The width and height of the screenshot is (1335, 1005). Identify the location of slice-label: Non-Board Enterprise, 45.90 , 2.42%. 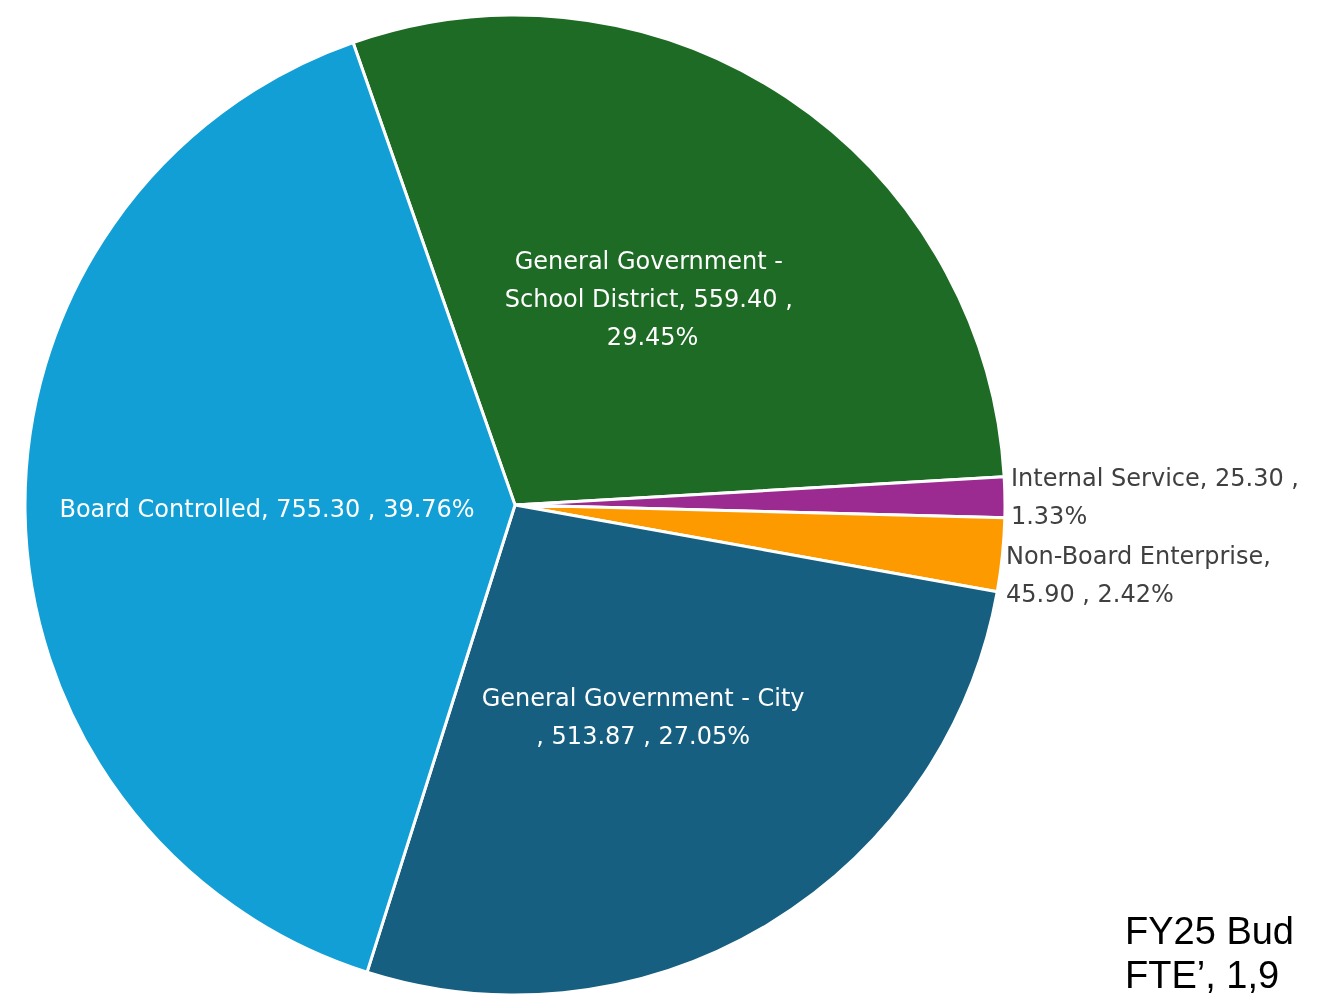
(1142, 575).